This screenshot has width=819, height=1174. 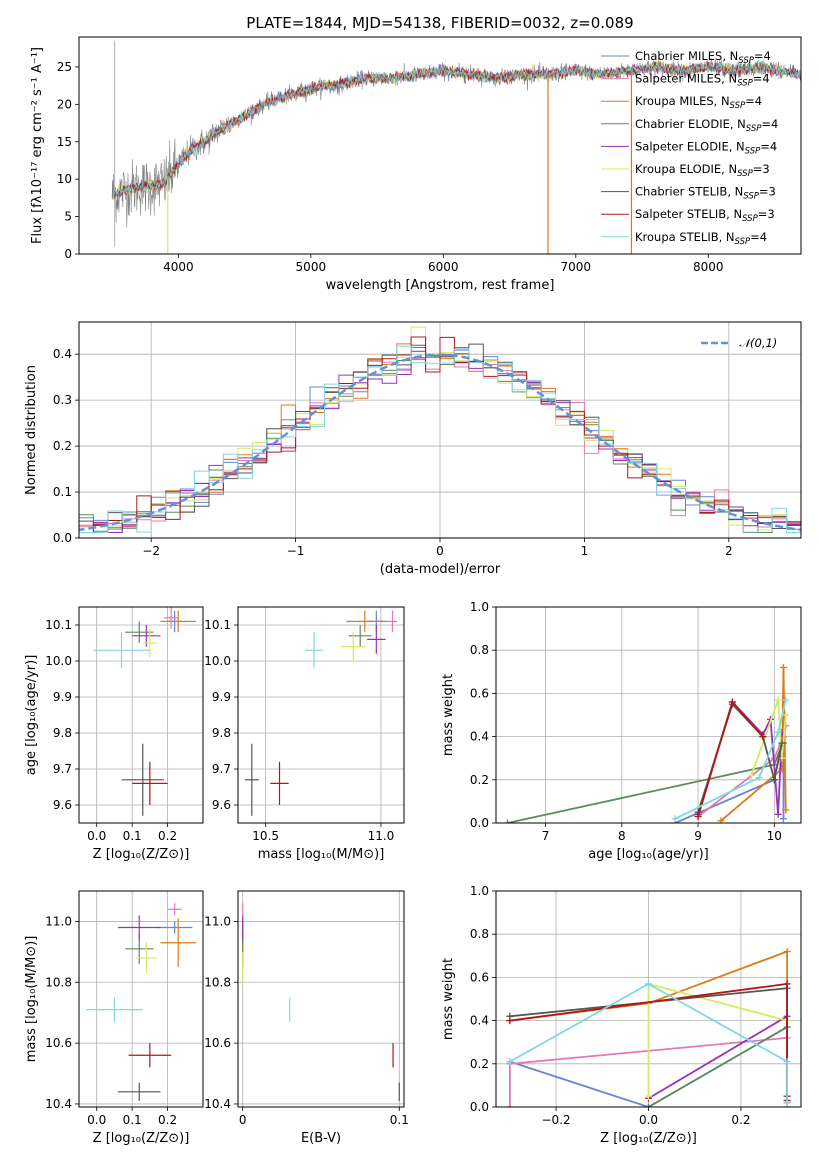 What do you see at coordinates (457, 126) in the screenshot?
I see `spectrum-model-kroupa-stelib` at bounding box center [457, 126].